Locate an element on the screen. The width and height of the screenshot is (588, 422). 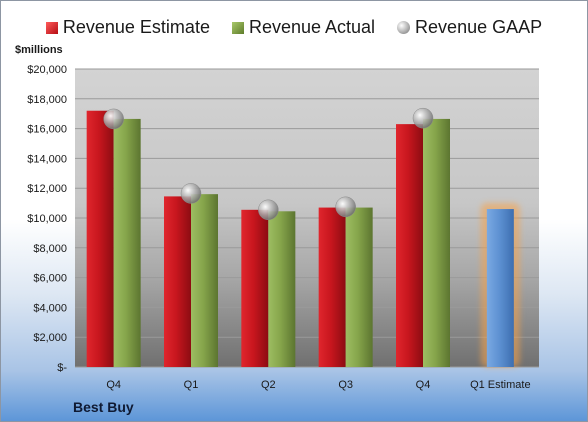
y-tick-label: $10,000 is located at coordinates (47, 219).